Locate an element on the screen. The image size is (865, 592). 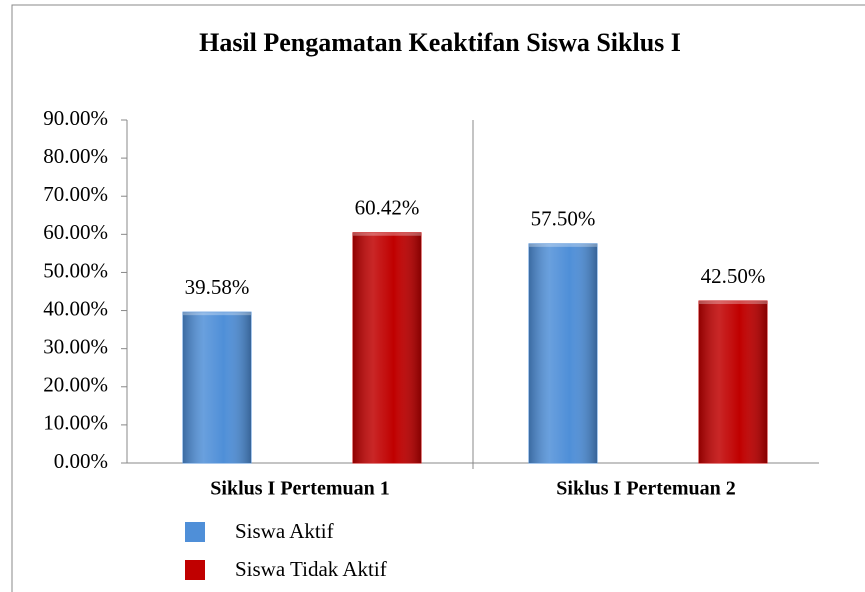
legend-label: Siswa Aktif is located at coordinates (284, 531).